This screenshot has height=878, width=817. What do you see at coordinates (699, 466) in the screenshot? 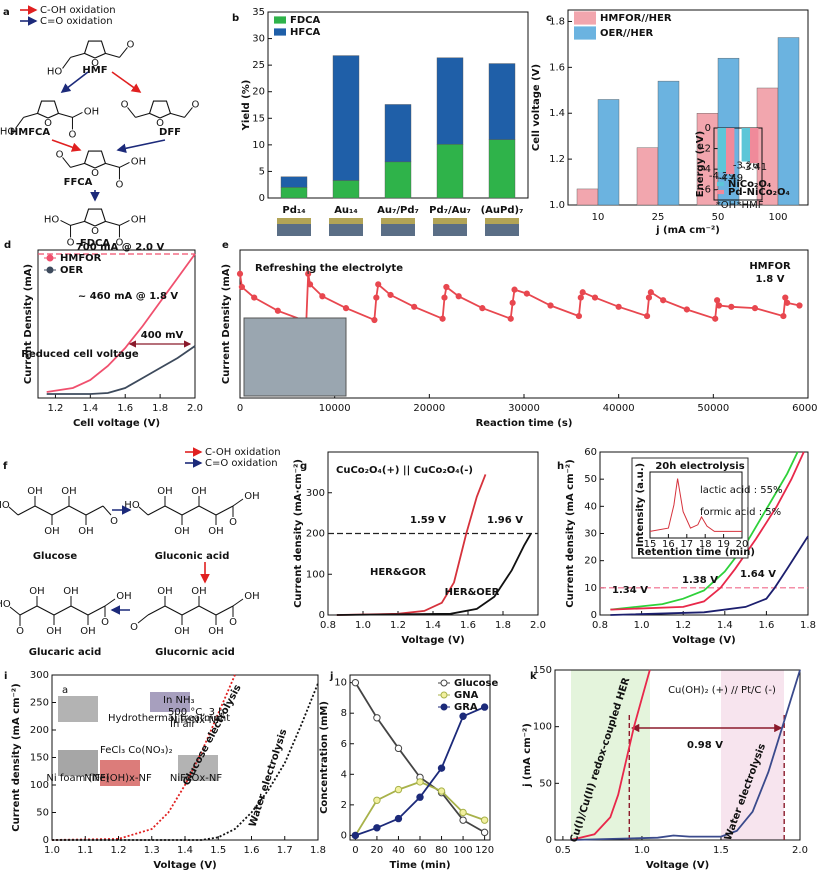
I see `annotation: 20h electrolysis` at bounding box center [699, 466].